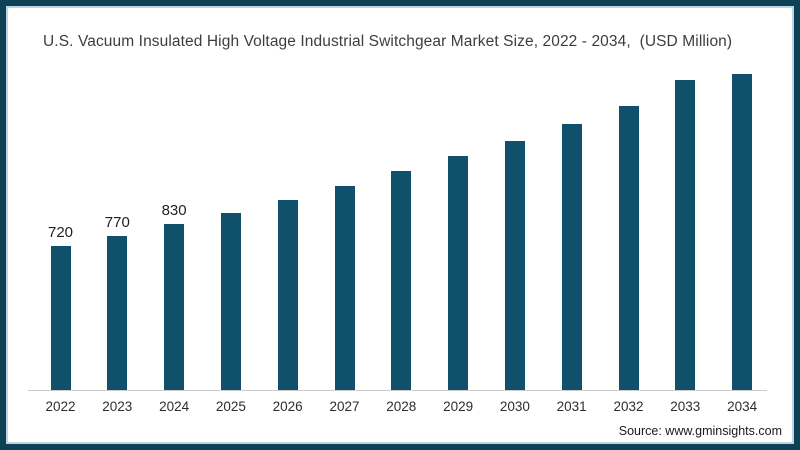 The image size is (800, 450). What do you see at coordinates (685, 406) in the screenshot?
I see `x-tick-label-2033: 2033` at bounding box center [685, 406].